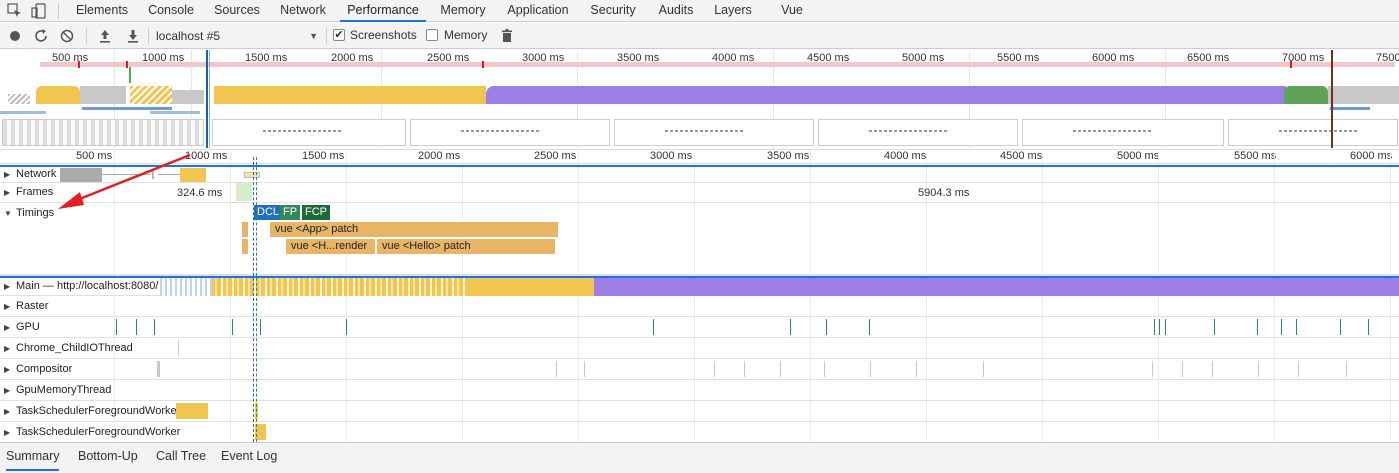 The width and height of the screenshot is (1399, 473). Describe the element at coordinates (339, 35) in the screenshot. I see `screenshots-checkbox: ✔` at that location.